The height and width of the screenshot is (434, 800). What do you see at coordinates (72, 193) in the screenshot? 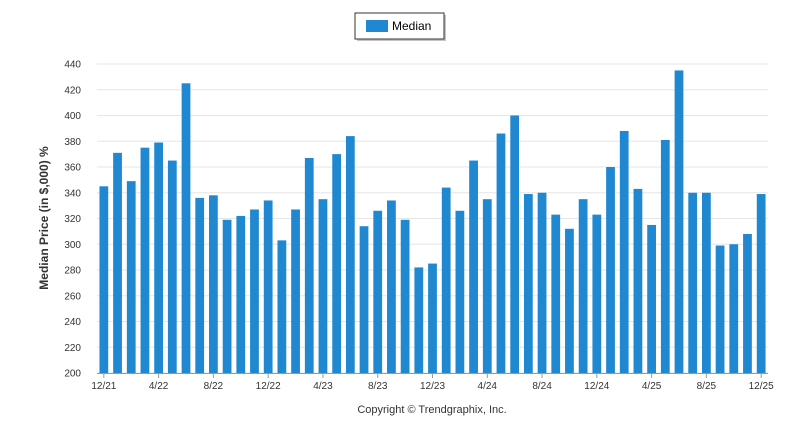
I see `y-tick-label: 340` at bounding box center [72, 193].